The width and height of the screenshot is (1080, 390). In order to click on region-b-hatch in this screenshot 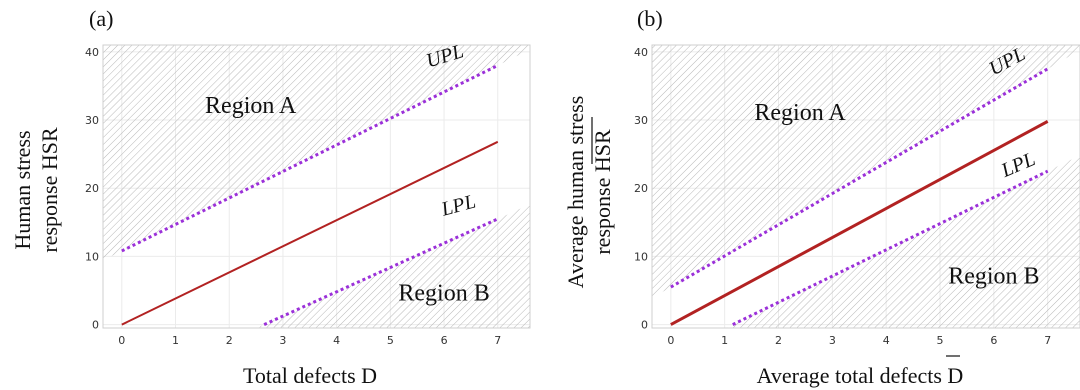, I will do `click(316, 266)`.